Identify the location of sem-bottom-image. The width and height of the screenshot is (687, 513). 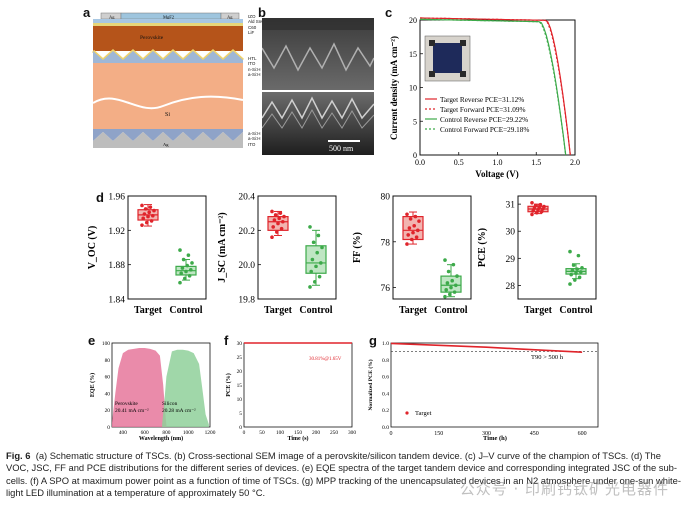
(318, 123).